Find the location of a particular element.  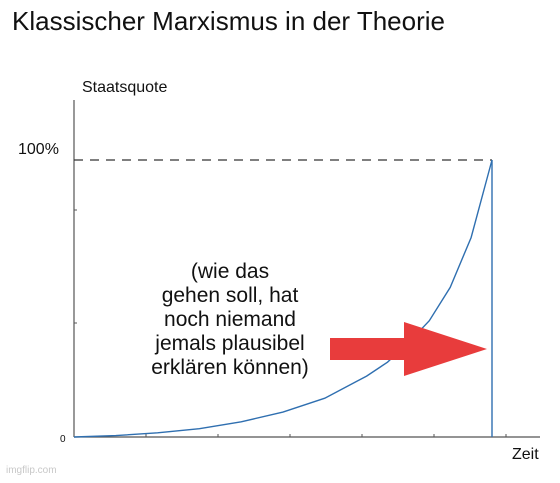

y-axis-label: Staatsquote is located at coordinates (125, 87).